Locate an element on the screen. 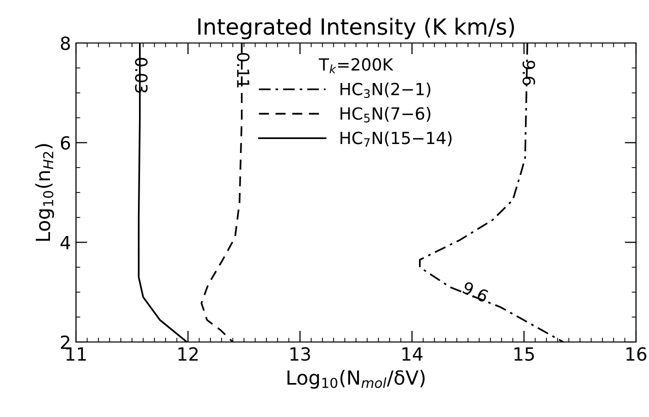 The image size is (649, 417). legend-label: HC$_{5}$N(7−6) is located at coordinates (385, 114).